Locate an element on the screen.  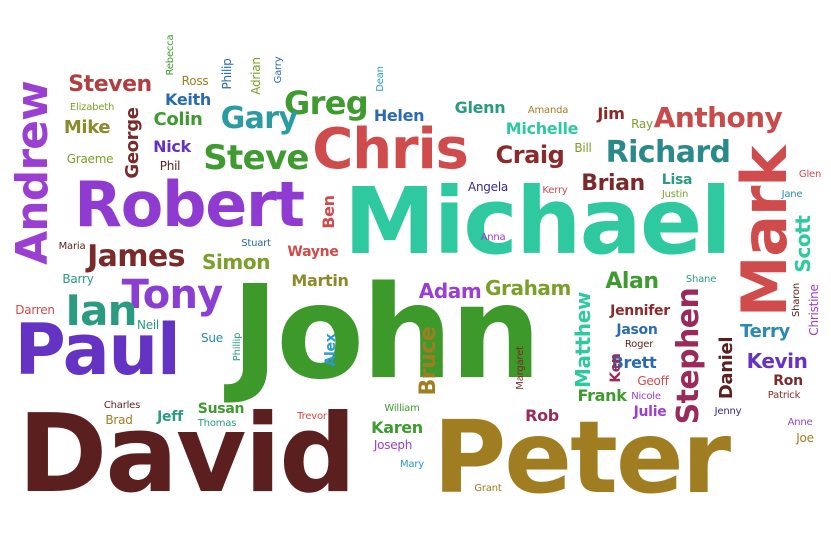
word-justin: Justin is located at coordinates (675, 194).